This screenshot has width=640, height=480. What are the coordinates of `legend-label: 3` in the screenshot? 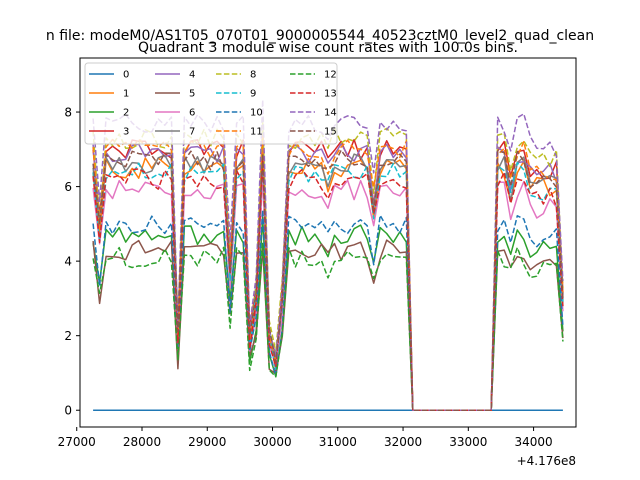 It's located at (126, 132).